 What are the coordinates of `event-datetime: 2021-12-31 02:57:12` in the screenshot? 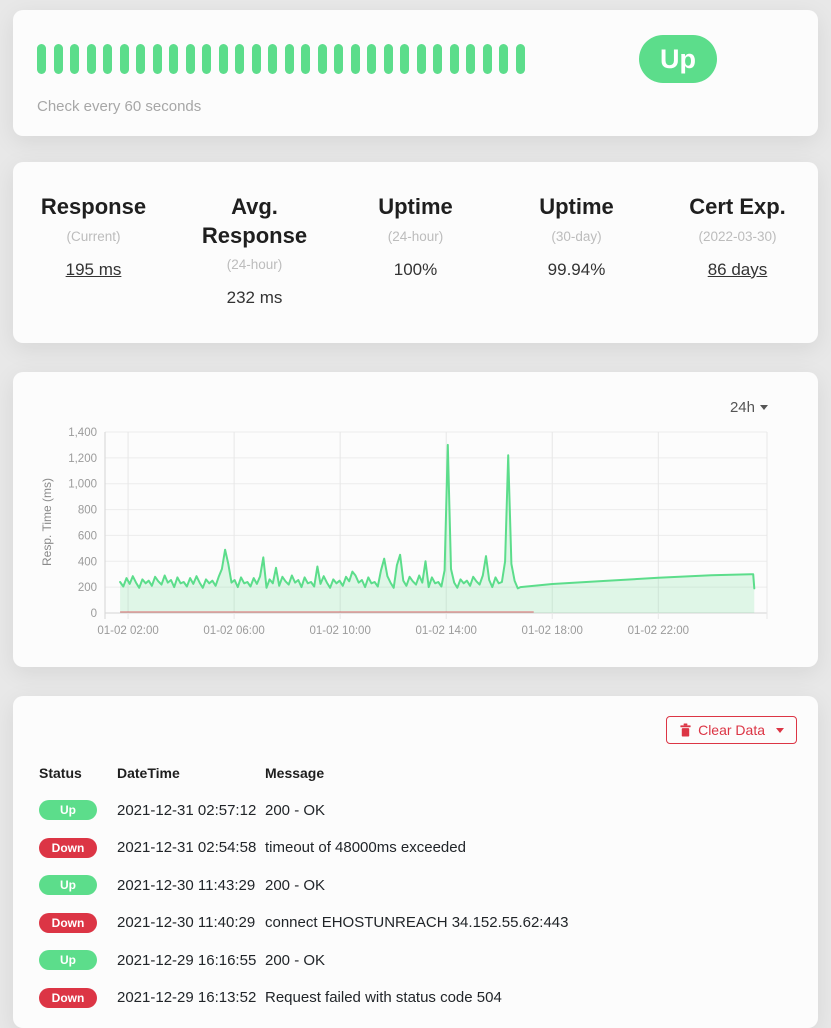 It's located at (187, 810).